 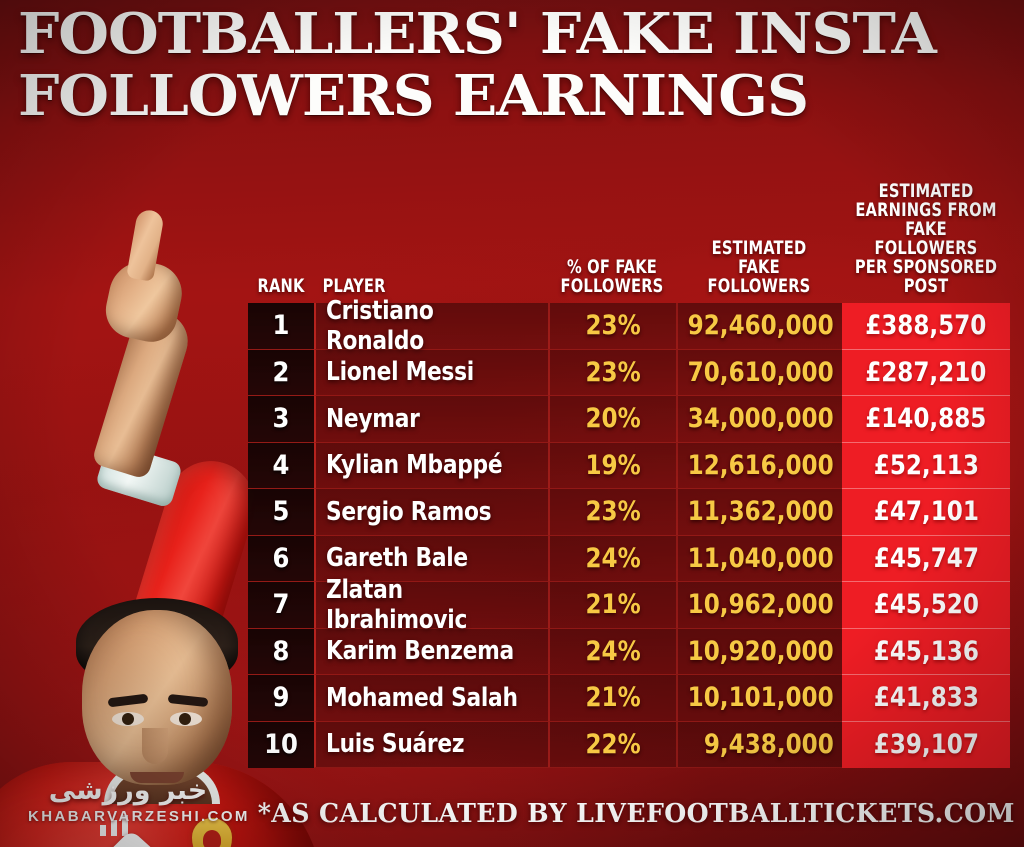 I want to click on player-name-cell-text: Kylian Mbappé, so click(x=414, y=465).